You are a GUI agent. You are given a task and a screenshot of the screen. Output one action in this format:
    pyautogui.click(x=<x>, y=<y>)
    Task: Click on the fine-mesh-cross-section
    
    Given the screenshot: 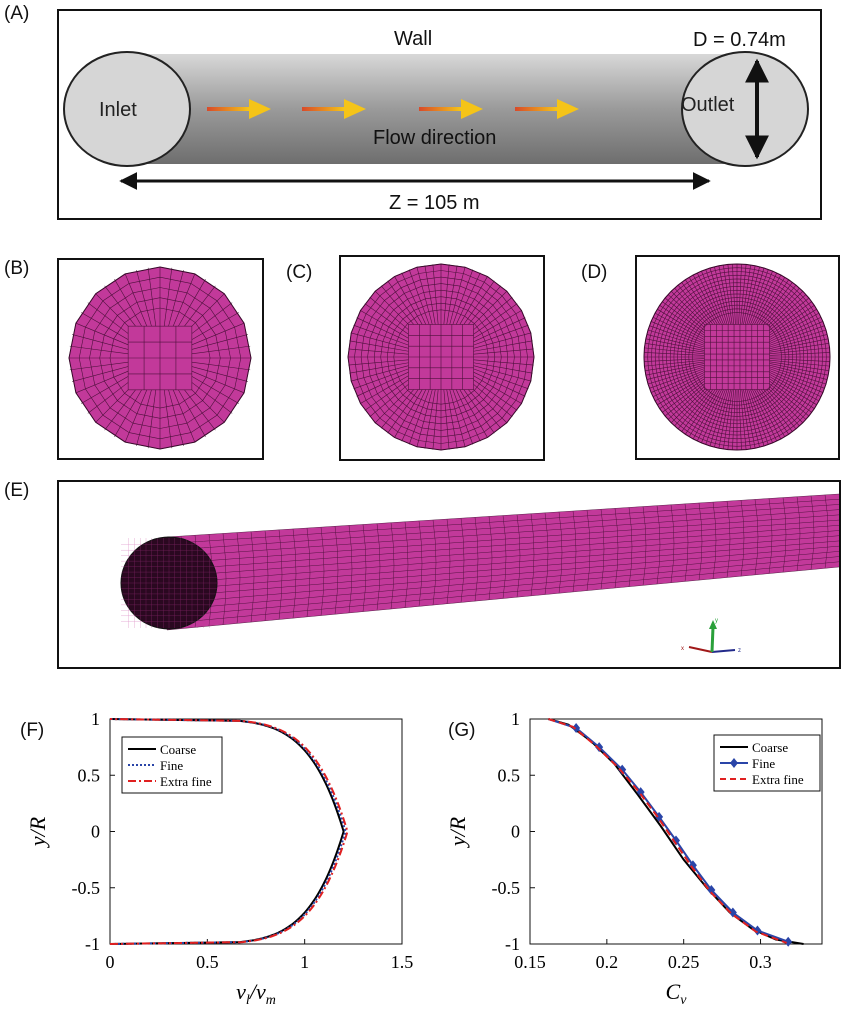 What is the action you would take?
    pyautogui.click(x=441, y=357)
    